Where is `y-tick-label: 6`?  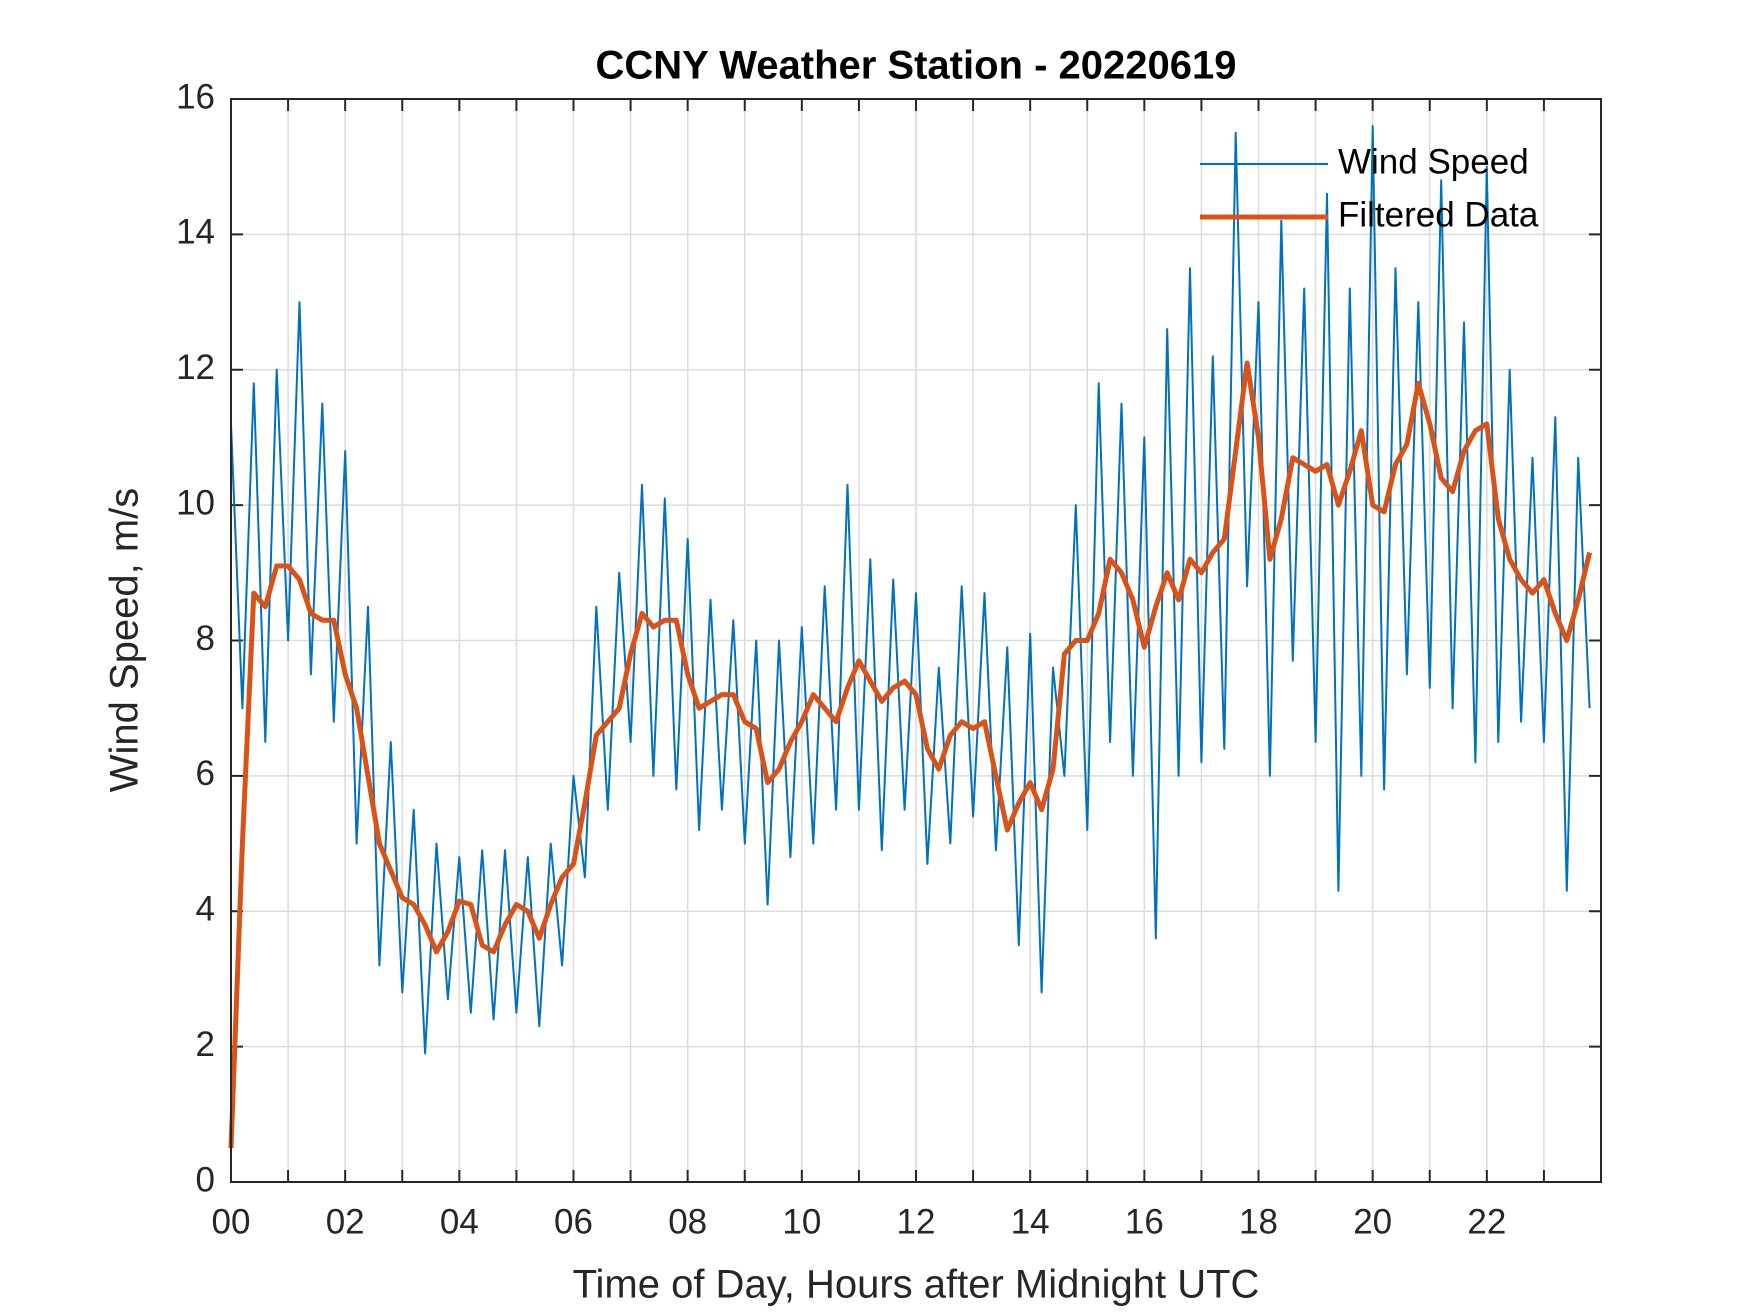
y-tick-label: 6 is located at coordinates (205, 773).